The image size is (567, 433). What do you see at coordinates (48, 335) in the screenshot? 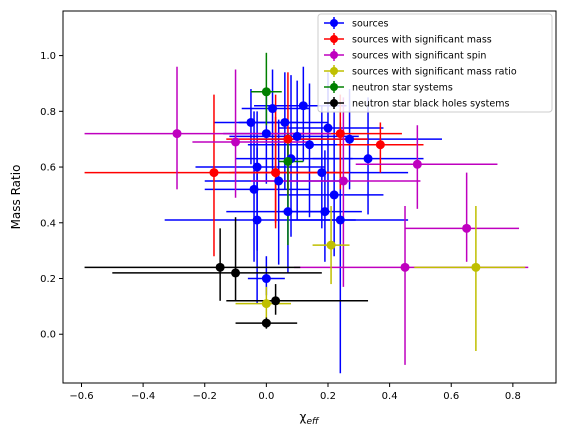
I see `y-tick-label: 0.0` at bounding box center [48, 335].